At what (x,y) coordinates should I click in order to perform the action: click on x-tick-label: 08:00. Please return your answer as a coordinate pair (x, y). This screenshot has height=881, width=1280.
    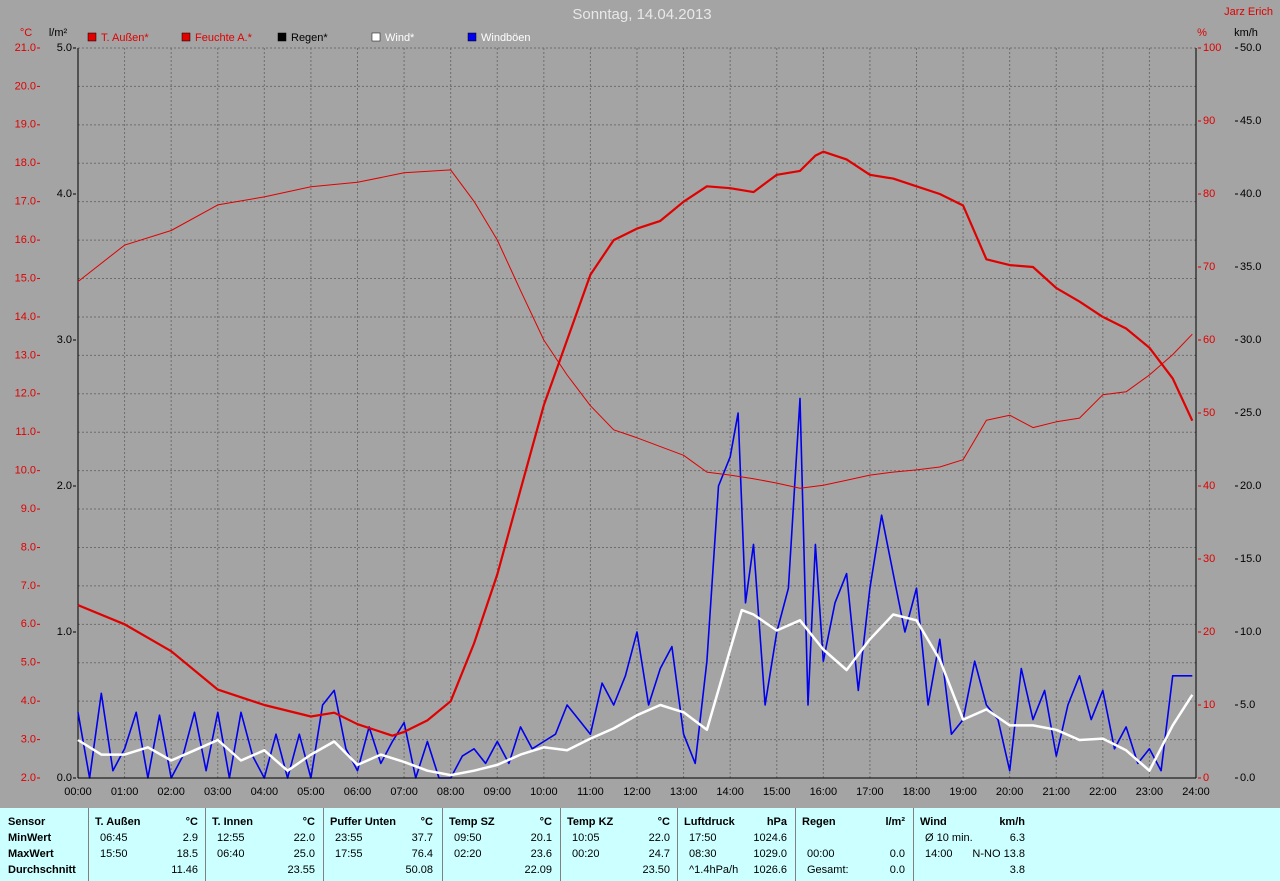
    Looking at the image, I should click on (451, 792).